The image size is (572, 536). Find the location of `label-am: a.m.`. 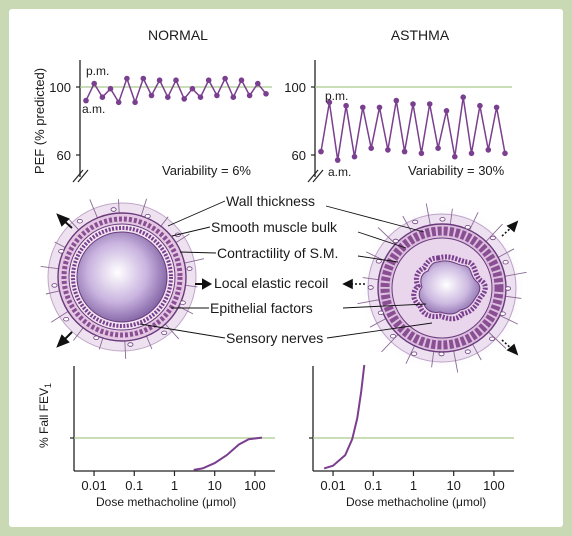

label-am: a.m. is located at coordinates (339, 172).